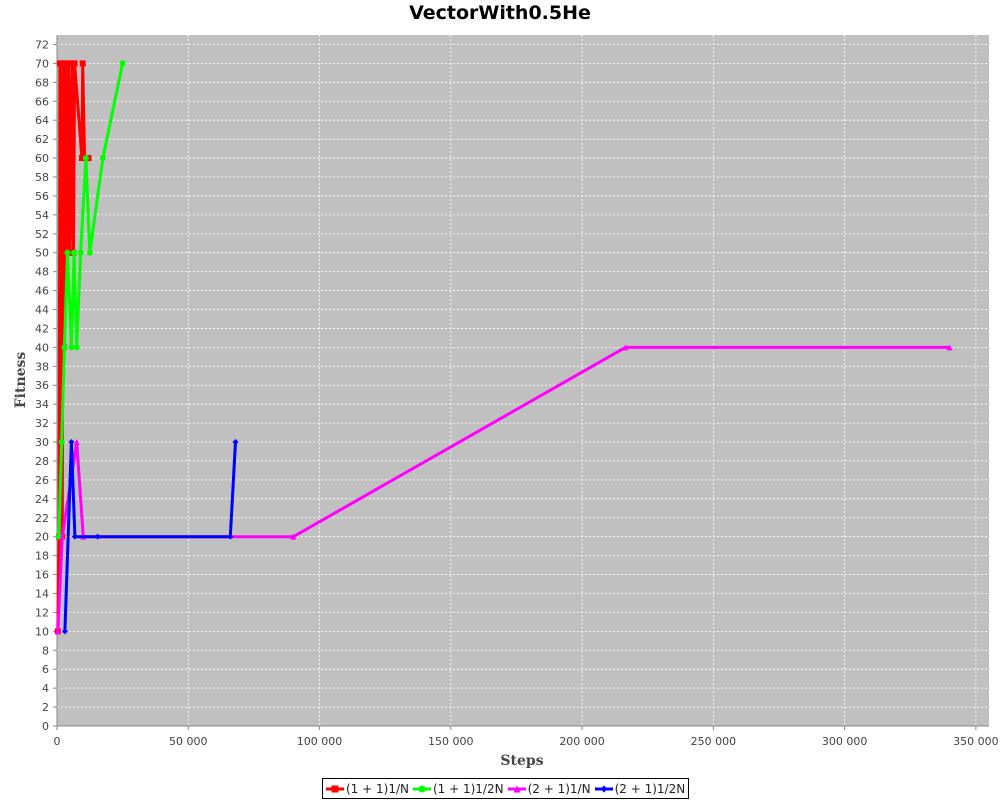 The image size is (1000, 800). I want to click on legend-label: (1 + 1)1/N, so click(377, 788).